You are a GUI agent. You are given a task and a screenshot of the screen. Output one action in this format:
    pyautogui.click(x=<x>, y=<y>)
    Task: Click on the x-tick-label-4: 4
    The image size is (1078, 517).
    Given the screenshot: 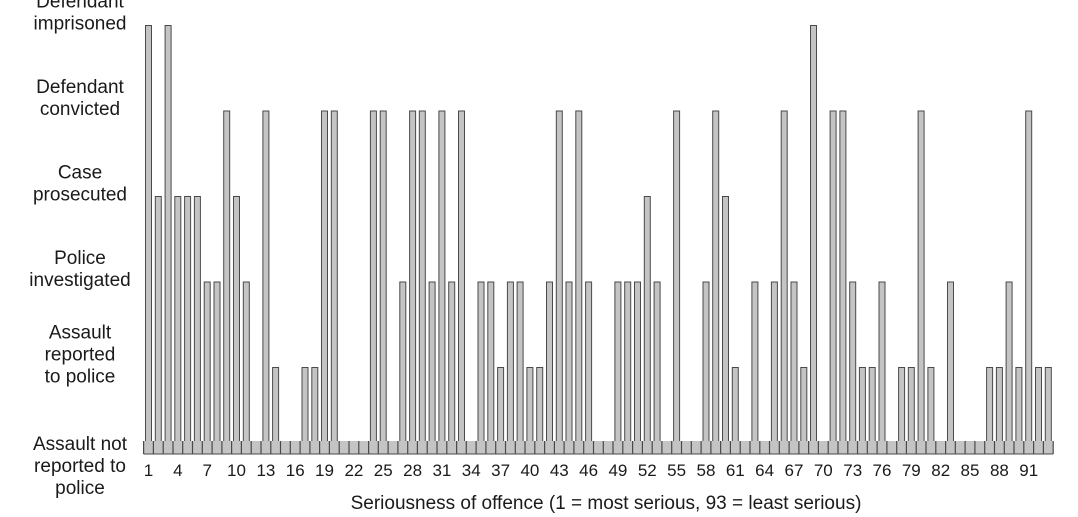 What is the action you would take?
    pyautogui.click(x=177, y=470)
    